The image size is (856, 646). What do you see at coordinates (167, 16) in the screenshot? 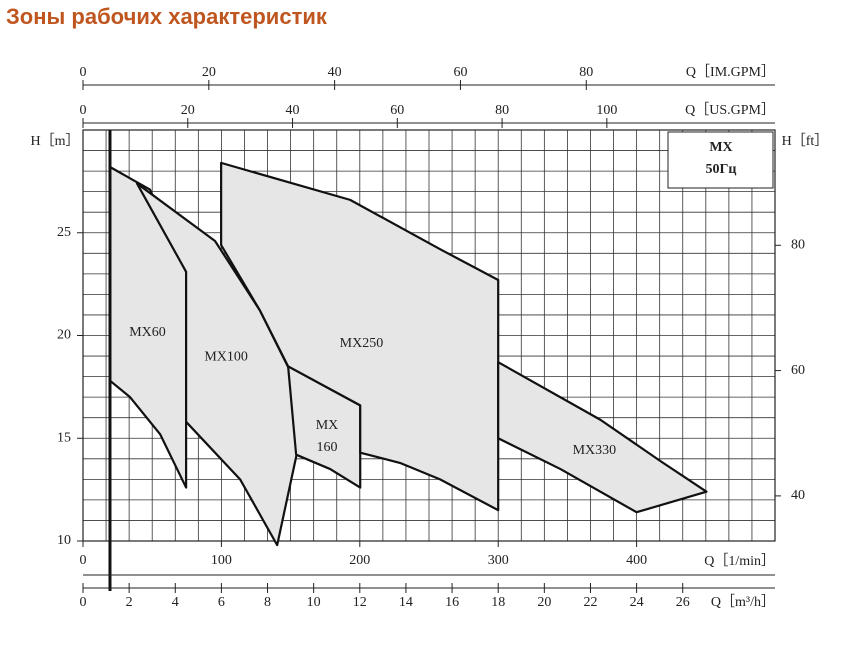
I see `chart-title: Зоны рабочих характеристик` at bounding box center [167, 16].